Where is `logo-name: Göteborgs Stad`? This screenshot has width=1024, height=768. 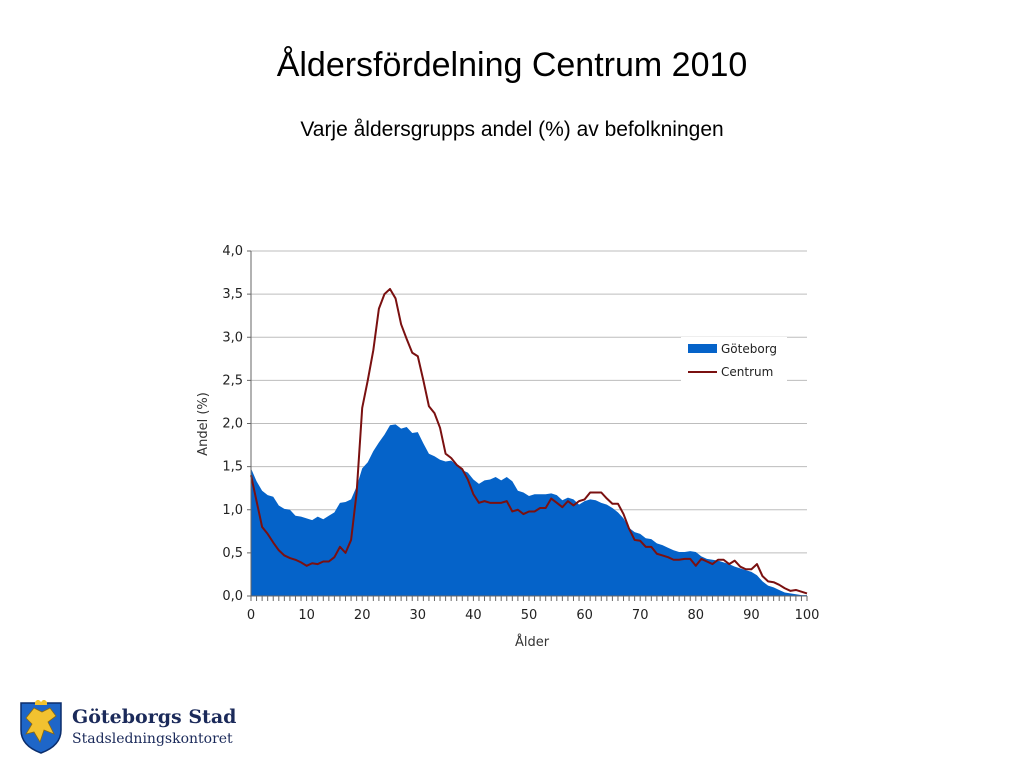
logo-name: Göteborgs Stad is located at coordinates (154, 717).